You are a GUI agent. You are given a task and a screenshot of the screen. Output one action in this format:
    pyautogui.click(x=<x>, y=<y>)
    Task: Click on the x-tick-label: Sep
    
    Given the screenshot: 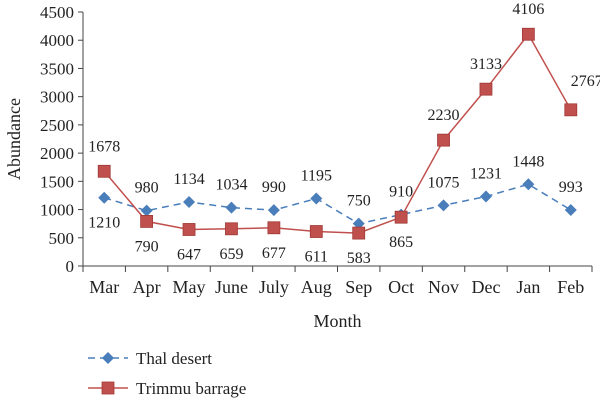 What is the action you would take?
    pyautogui.click(x=358, y=287)
    